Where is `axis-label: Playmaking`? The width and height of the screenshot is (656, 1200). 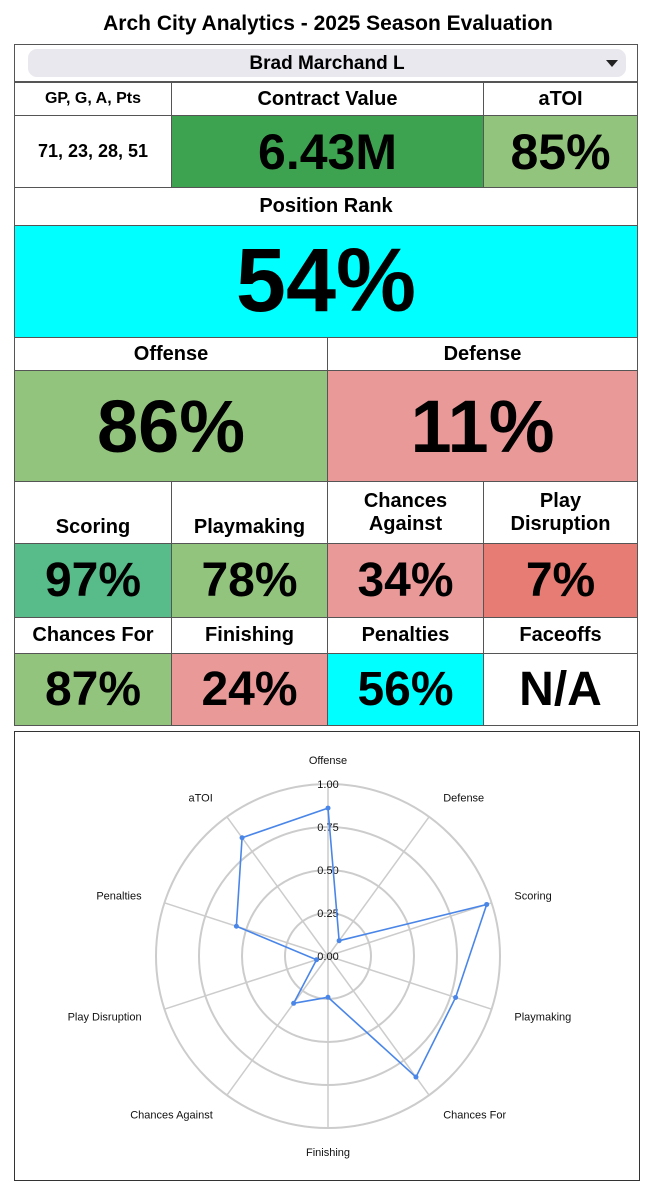 axis-label: Playmaking is located at coordinates (542, 1018).